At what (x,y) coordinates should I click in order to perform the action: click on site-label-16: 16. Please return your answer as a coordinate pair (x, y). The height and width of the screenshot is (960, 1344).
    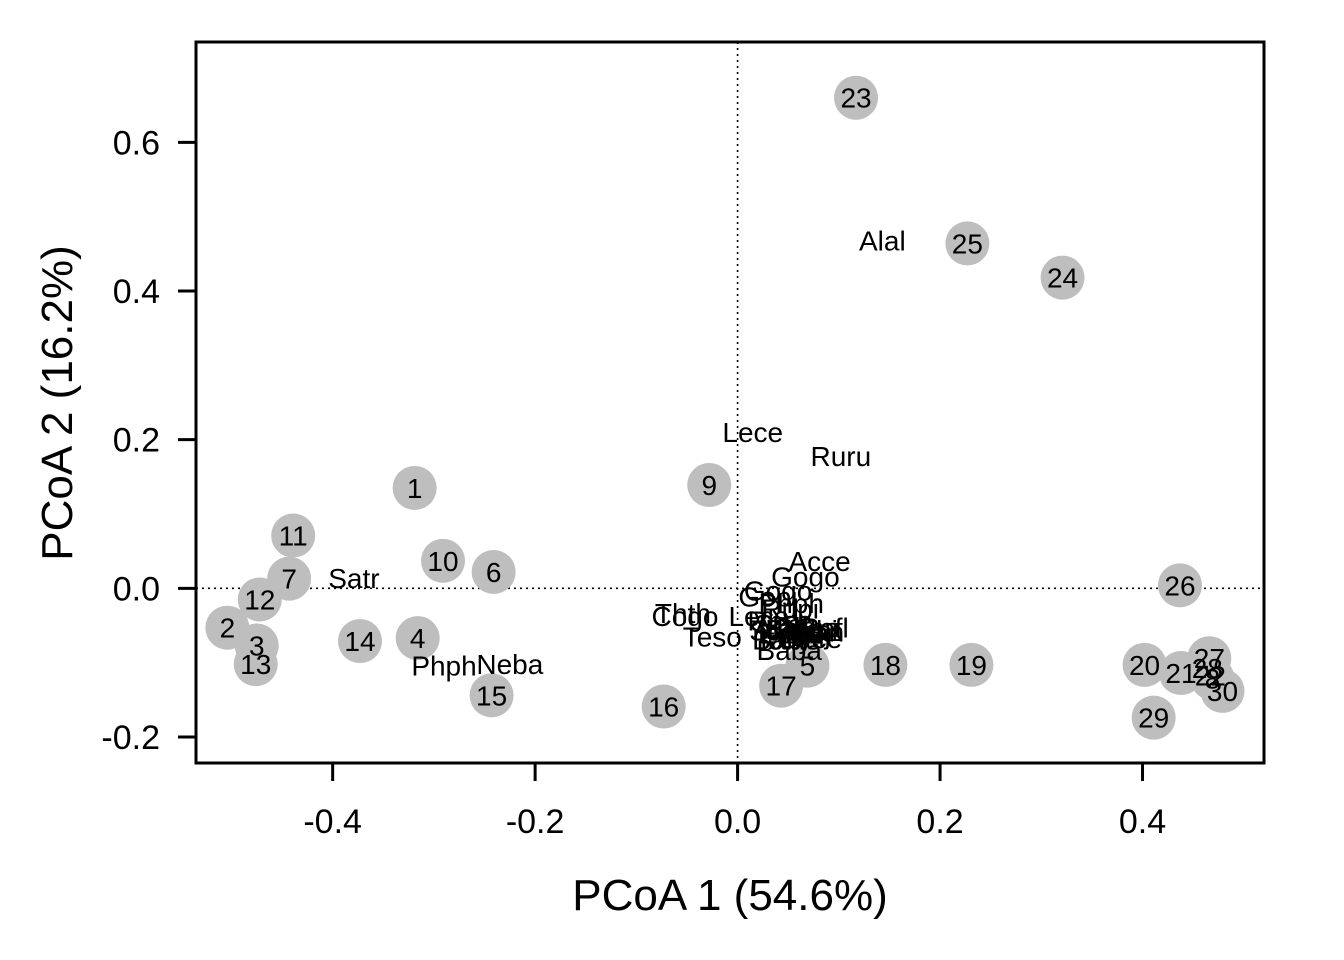
    Looking at the image, I should click on (663, 707).